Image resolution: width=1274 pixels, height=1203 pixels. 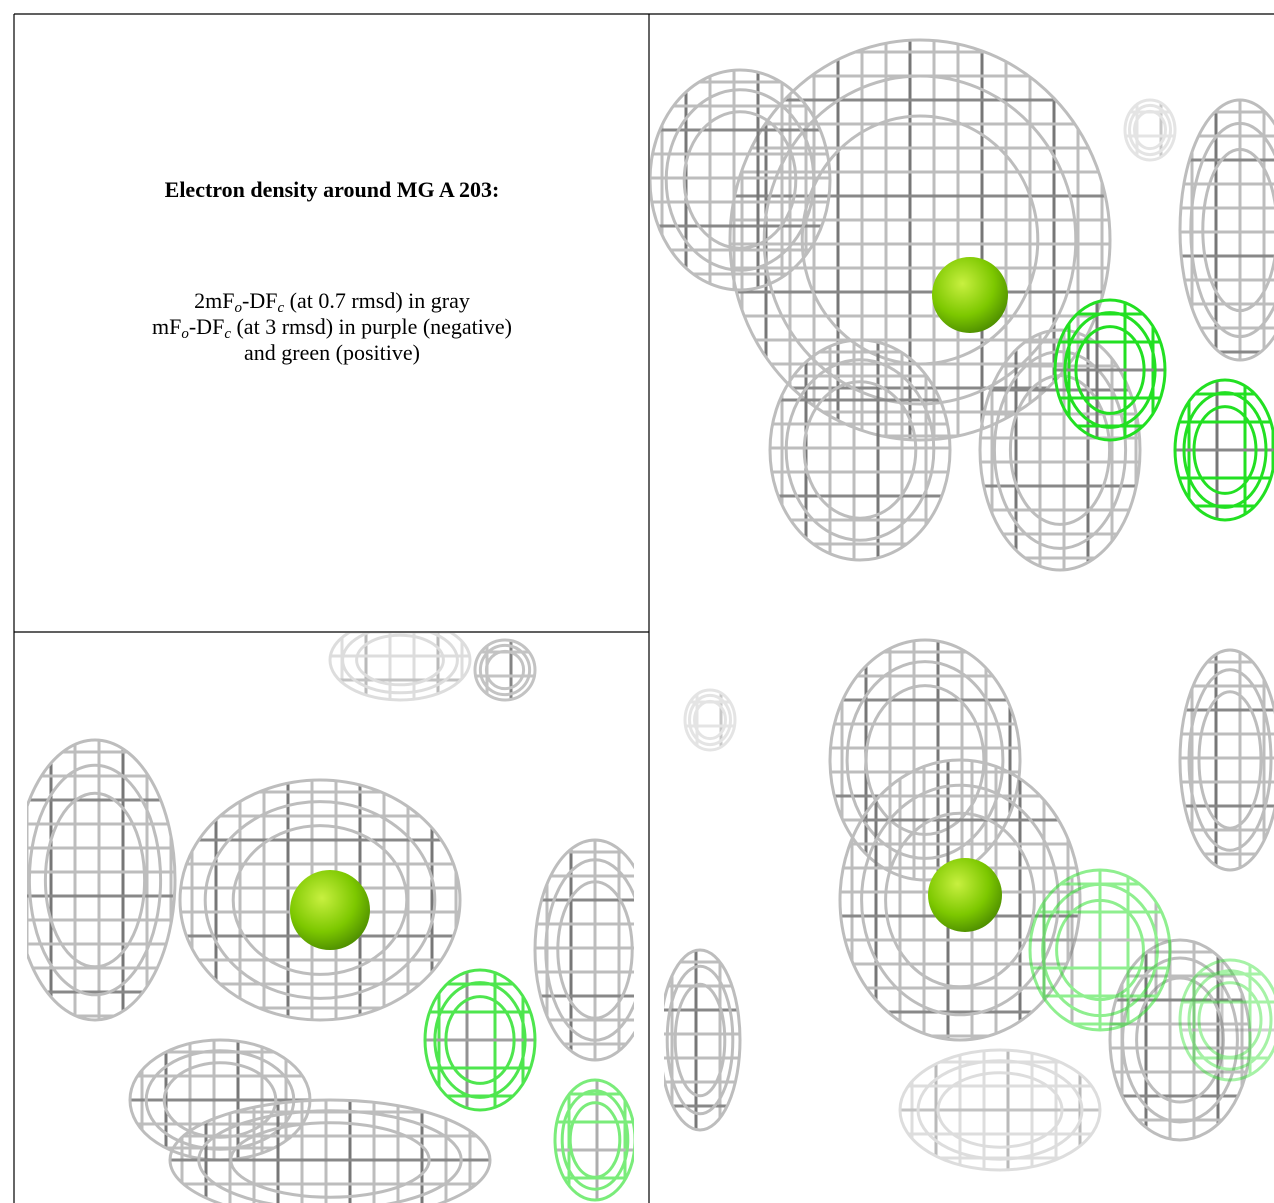 I want to click on text: 2mF, so click(x=214, y=300).